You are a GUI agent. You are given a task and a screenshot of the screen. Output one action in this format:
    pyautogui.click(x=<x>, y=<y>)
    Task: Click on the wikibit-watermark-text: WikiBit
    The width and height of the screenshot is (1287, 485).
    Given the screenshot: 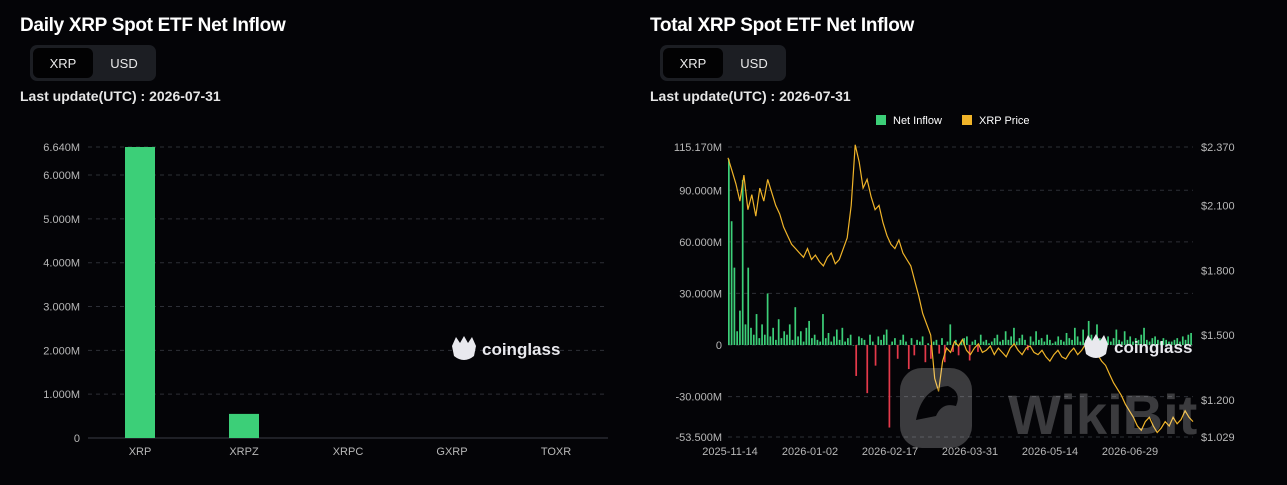 What is the action you would take?
    pyautogui.click(x=1102, y=414)
    